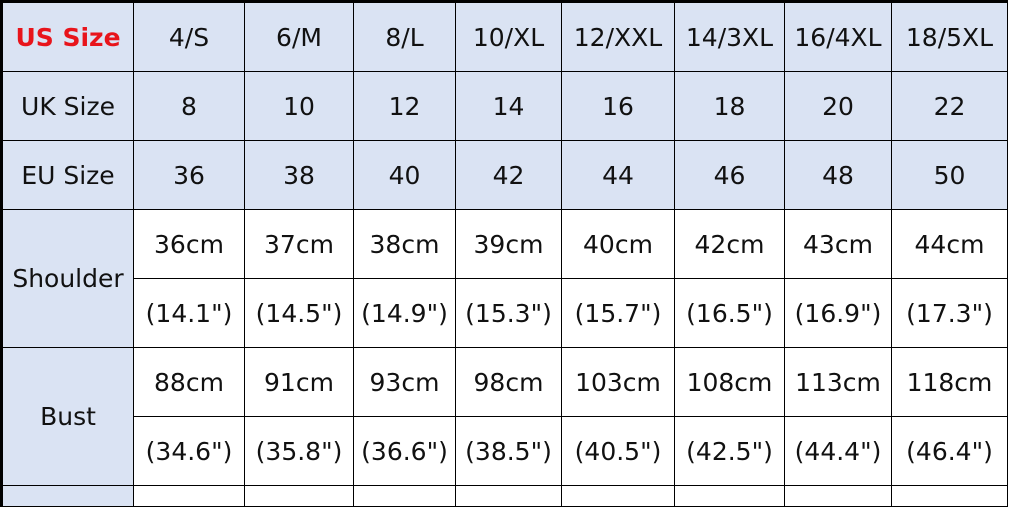 Image resolution: width=1009 pixels, height=507 pixels. Describe the element at coordinates (838, 382) in the screenshot. I see `cm-cell: 113cm` at that location.